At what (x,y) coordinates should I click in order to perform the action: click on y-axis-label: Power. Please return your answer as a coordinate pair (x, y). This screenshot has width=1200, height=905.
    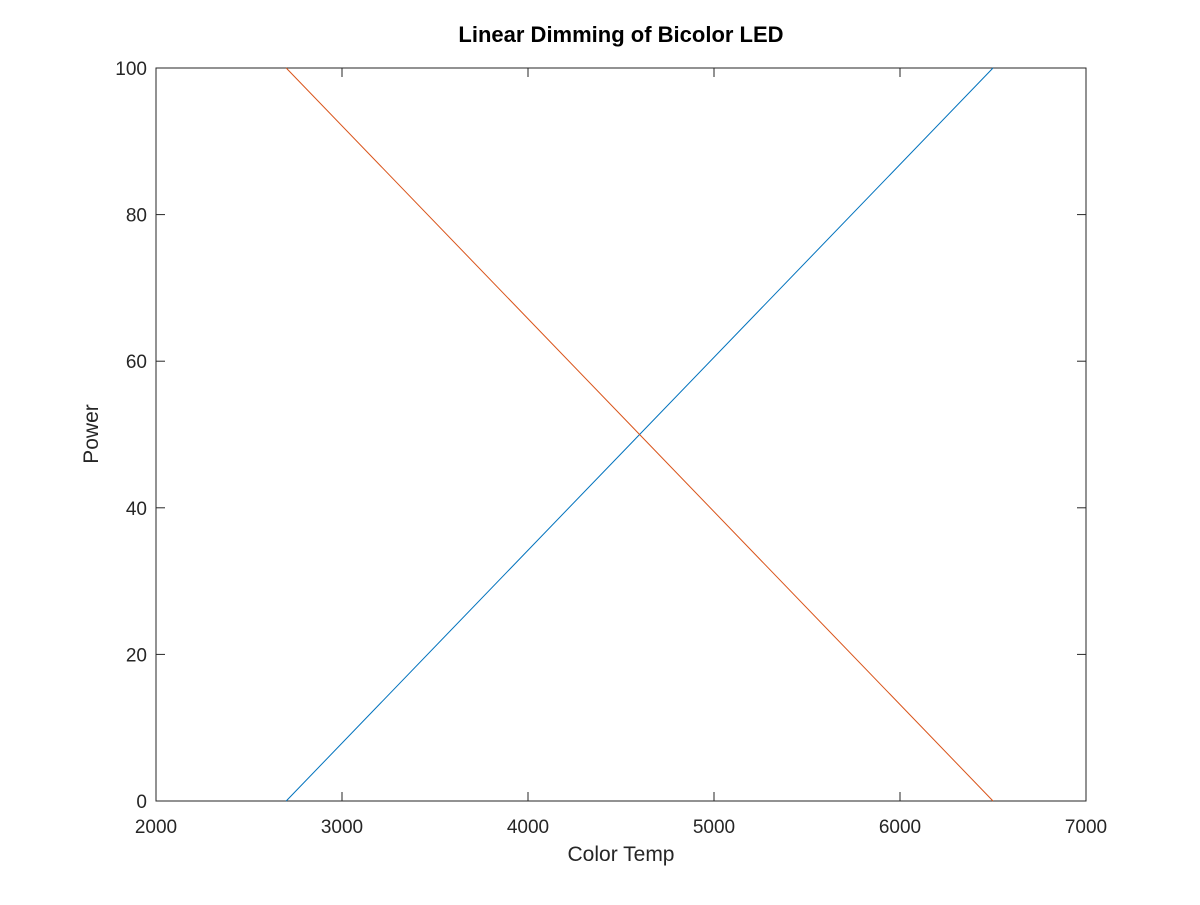
    Looking at the image, I should click on (91, 434).